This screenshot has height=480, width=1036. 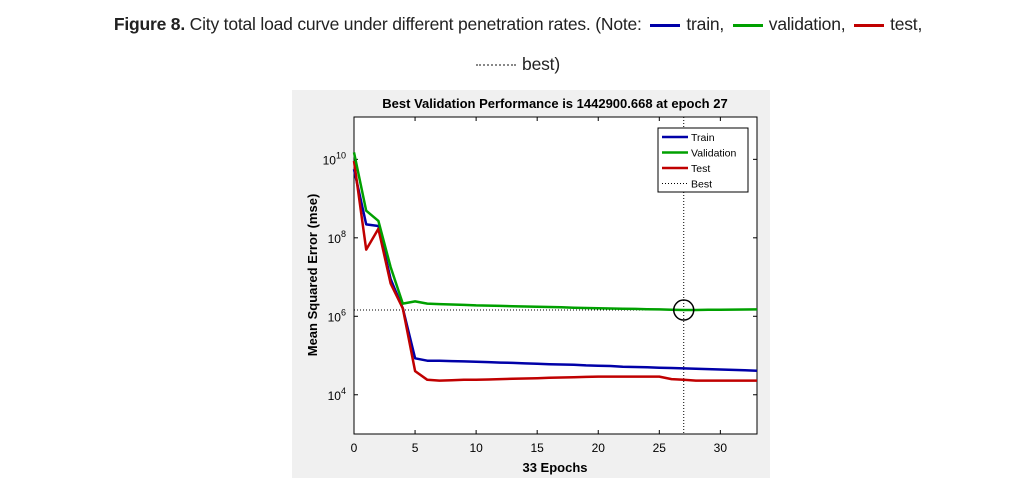 What do you see at coordinates (807, 24) in the screenshot?
I see `caption-validation: validation,` at bounding box center [807, 24].